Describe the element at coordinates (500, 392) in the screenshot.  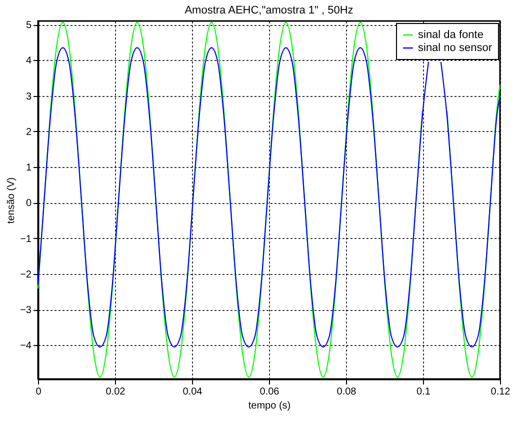
I see `x-tick-label: 0.12` at that location.